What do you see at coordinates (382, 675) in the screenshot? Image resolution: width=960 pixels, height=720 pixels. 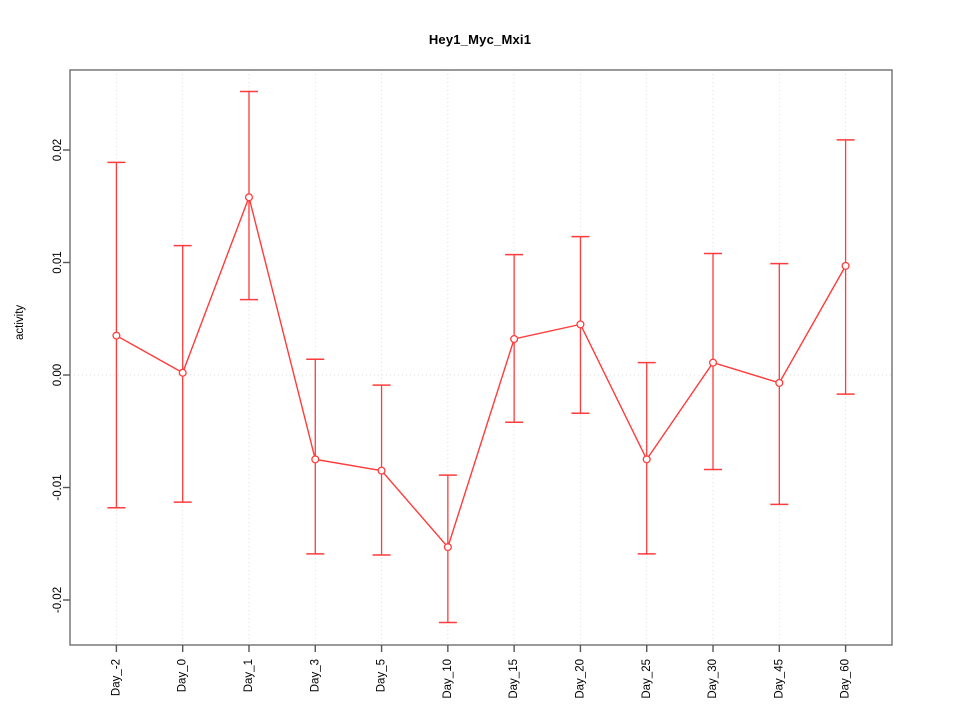 I see `x-tick-label: Day_5` at bounding box center [382, 675].